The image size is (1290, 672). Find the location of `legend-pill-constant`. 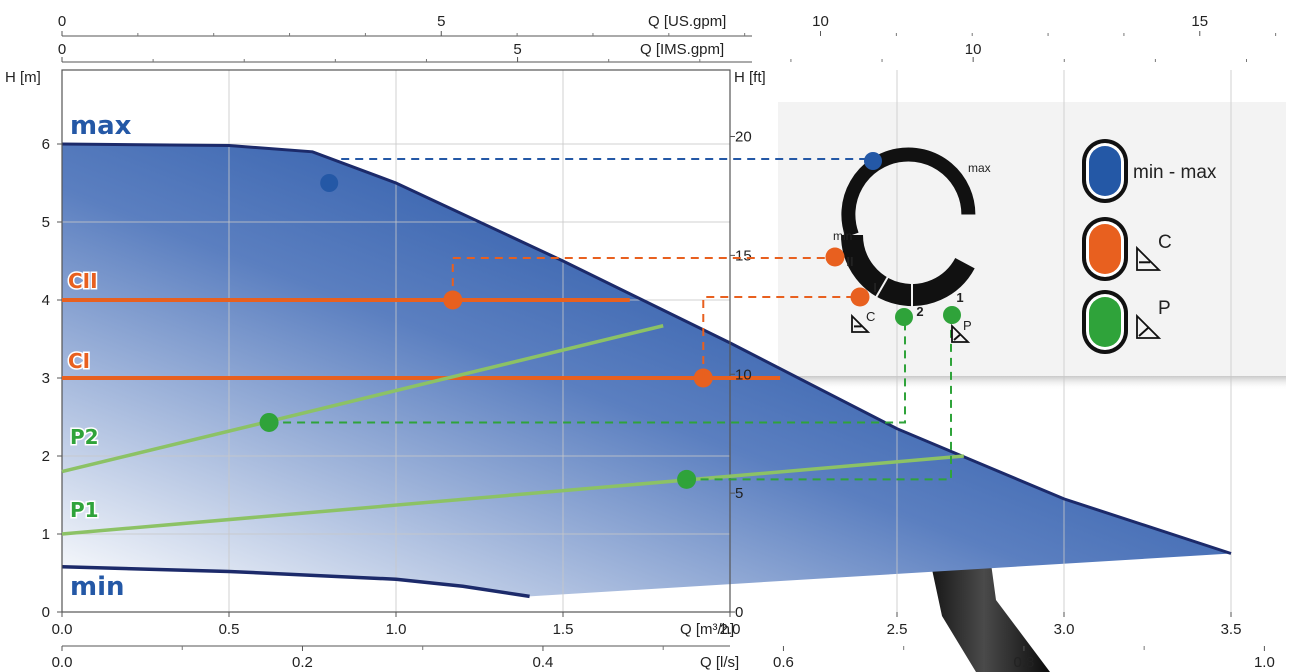

legend-pill-constant is located at coordinates (1105, 249).